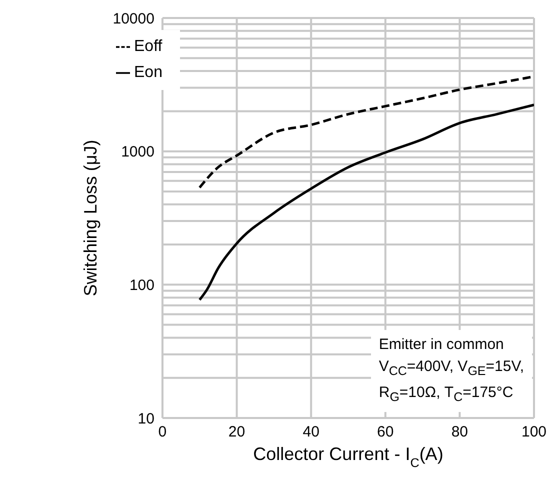  Describe the element at coordinates (133, 19) in the screenshot. I see `y-tick-label: 10000` at that location.